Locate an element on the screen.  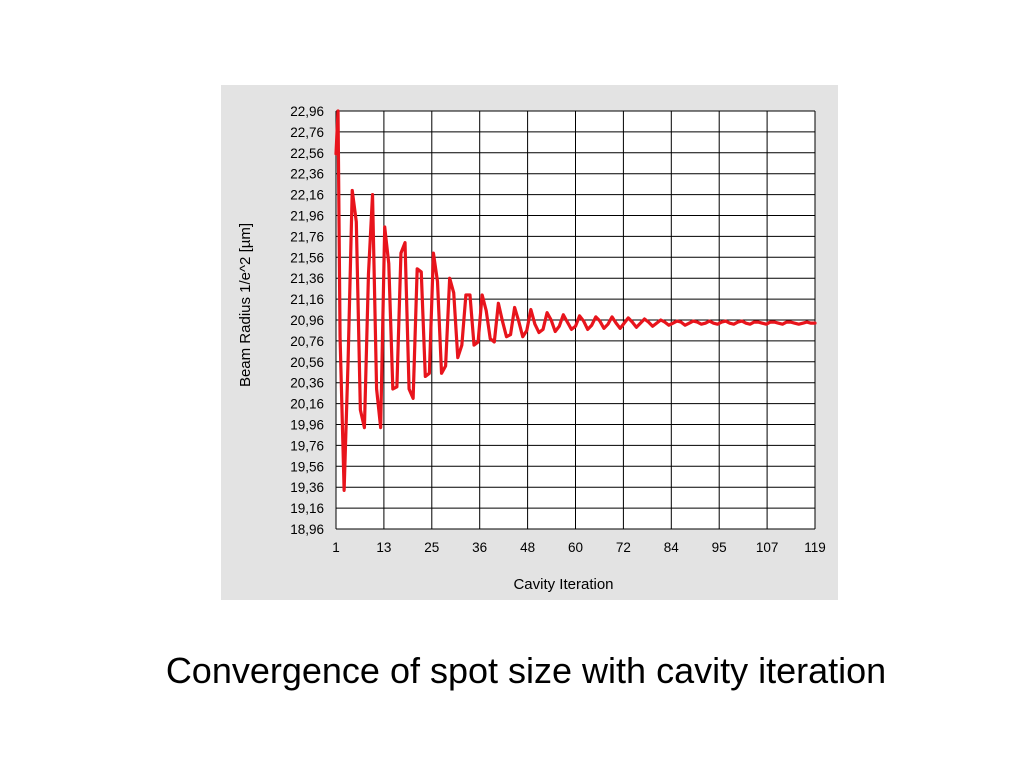
x-tick-label: 60 is located at coordinates (575, 547).